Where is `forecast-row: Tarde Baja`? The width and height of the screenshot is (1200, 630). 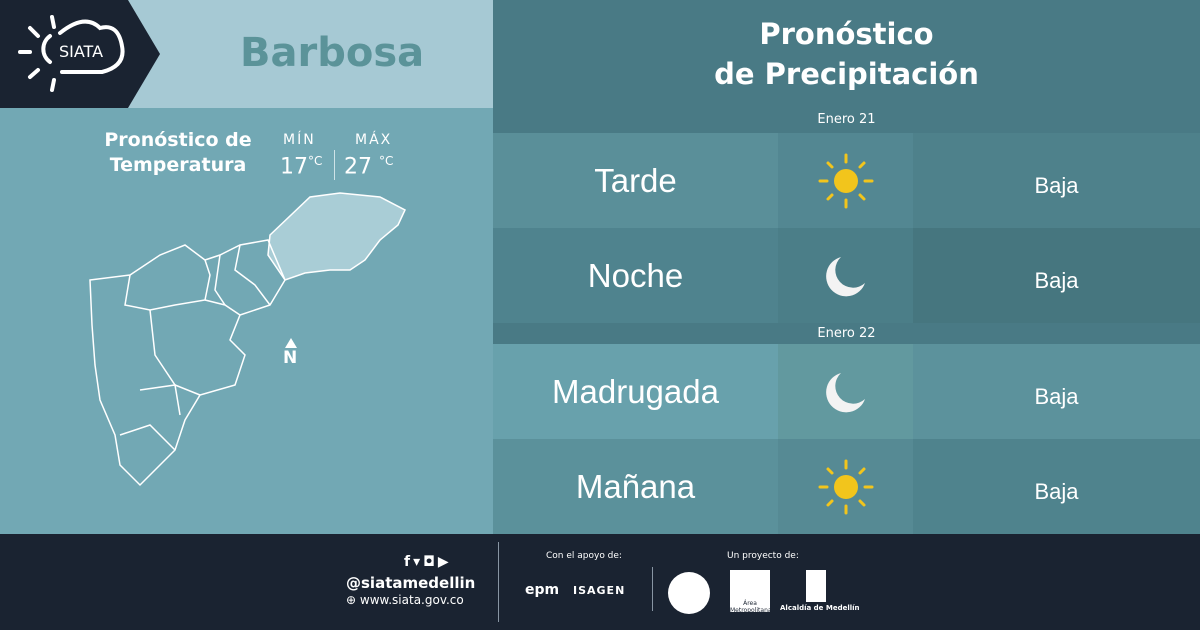 forecast-row: Tarde Baja is located at coordinates (846, 180).